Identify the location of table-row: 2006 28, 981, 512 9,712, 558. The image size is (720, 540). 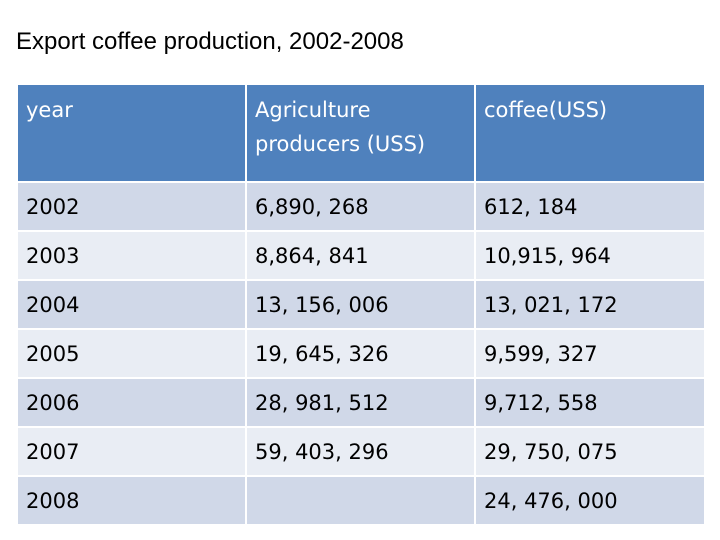
(361, 402).